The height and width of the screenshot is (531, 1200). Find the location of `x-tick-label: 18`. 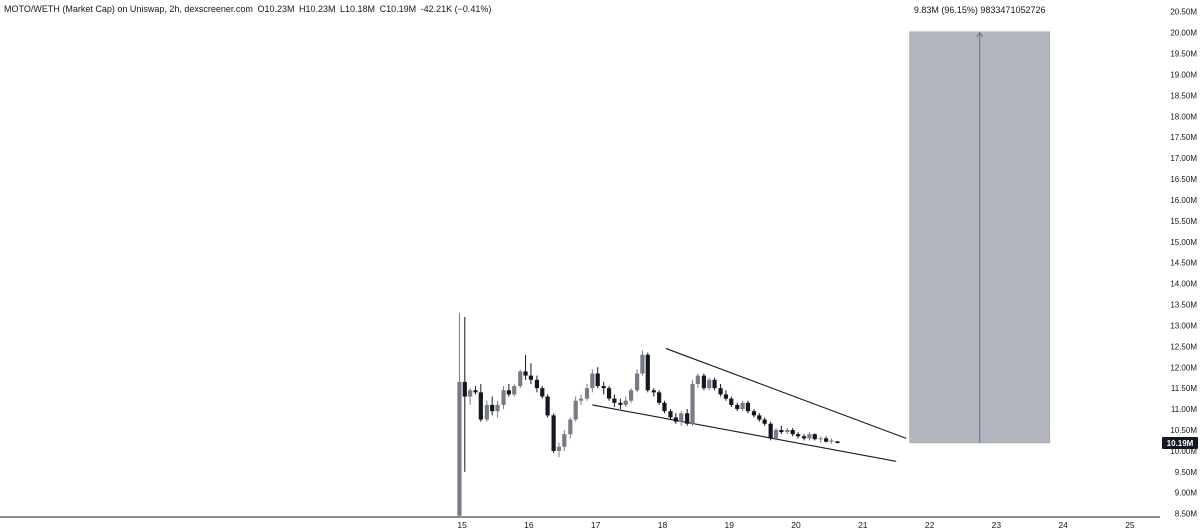

x-tick-label: 18 is located at coordinates (663, 525).